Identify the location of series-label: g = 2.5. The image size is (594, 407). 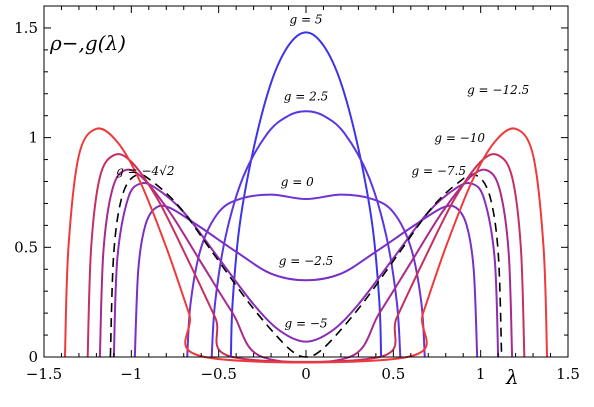
(306, 96).